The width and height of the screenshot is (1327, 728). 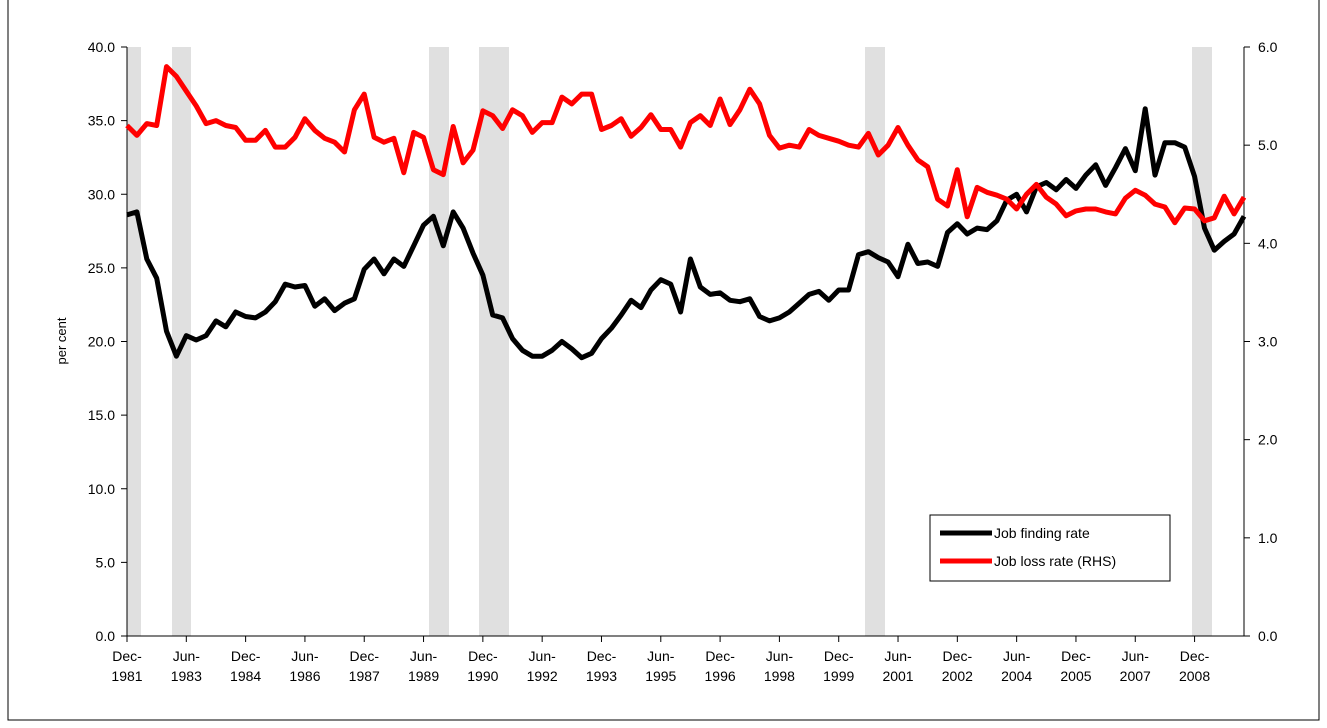 I want to click on x-tick-label: Jun-2004, so click(x=1016, y=666).